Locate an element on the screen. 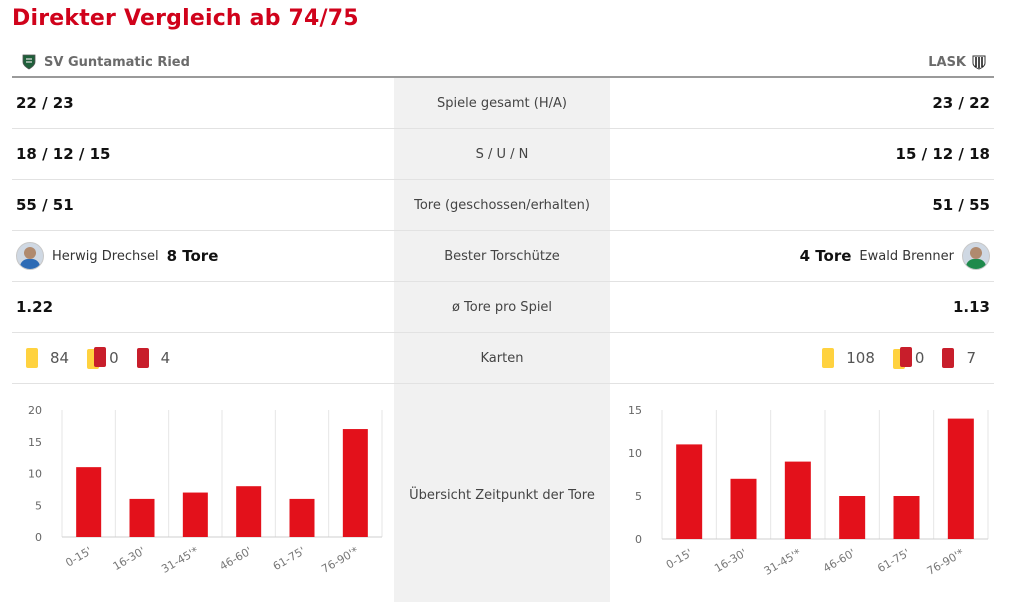  scorer-left: Herwig Drechsel 8 Tore is located at coordinates (117, 256).